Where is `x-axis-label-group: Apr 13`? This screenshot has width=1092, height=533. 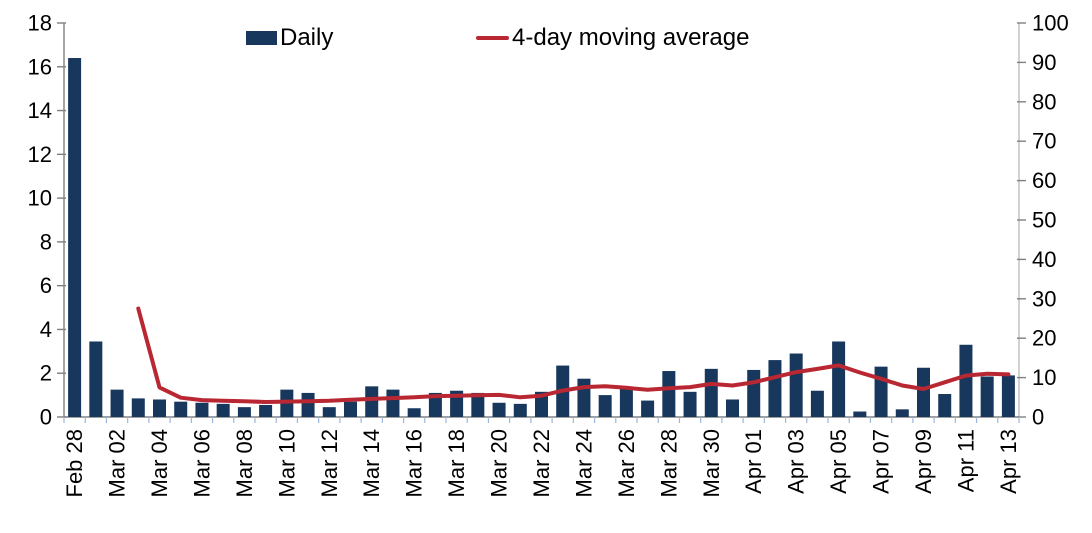 x-axis-label-group: Apr 13 is located at coordinates (1008, 461).